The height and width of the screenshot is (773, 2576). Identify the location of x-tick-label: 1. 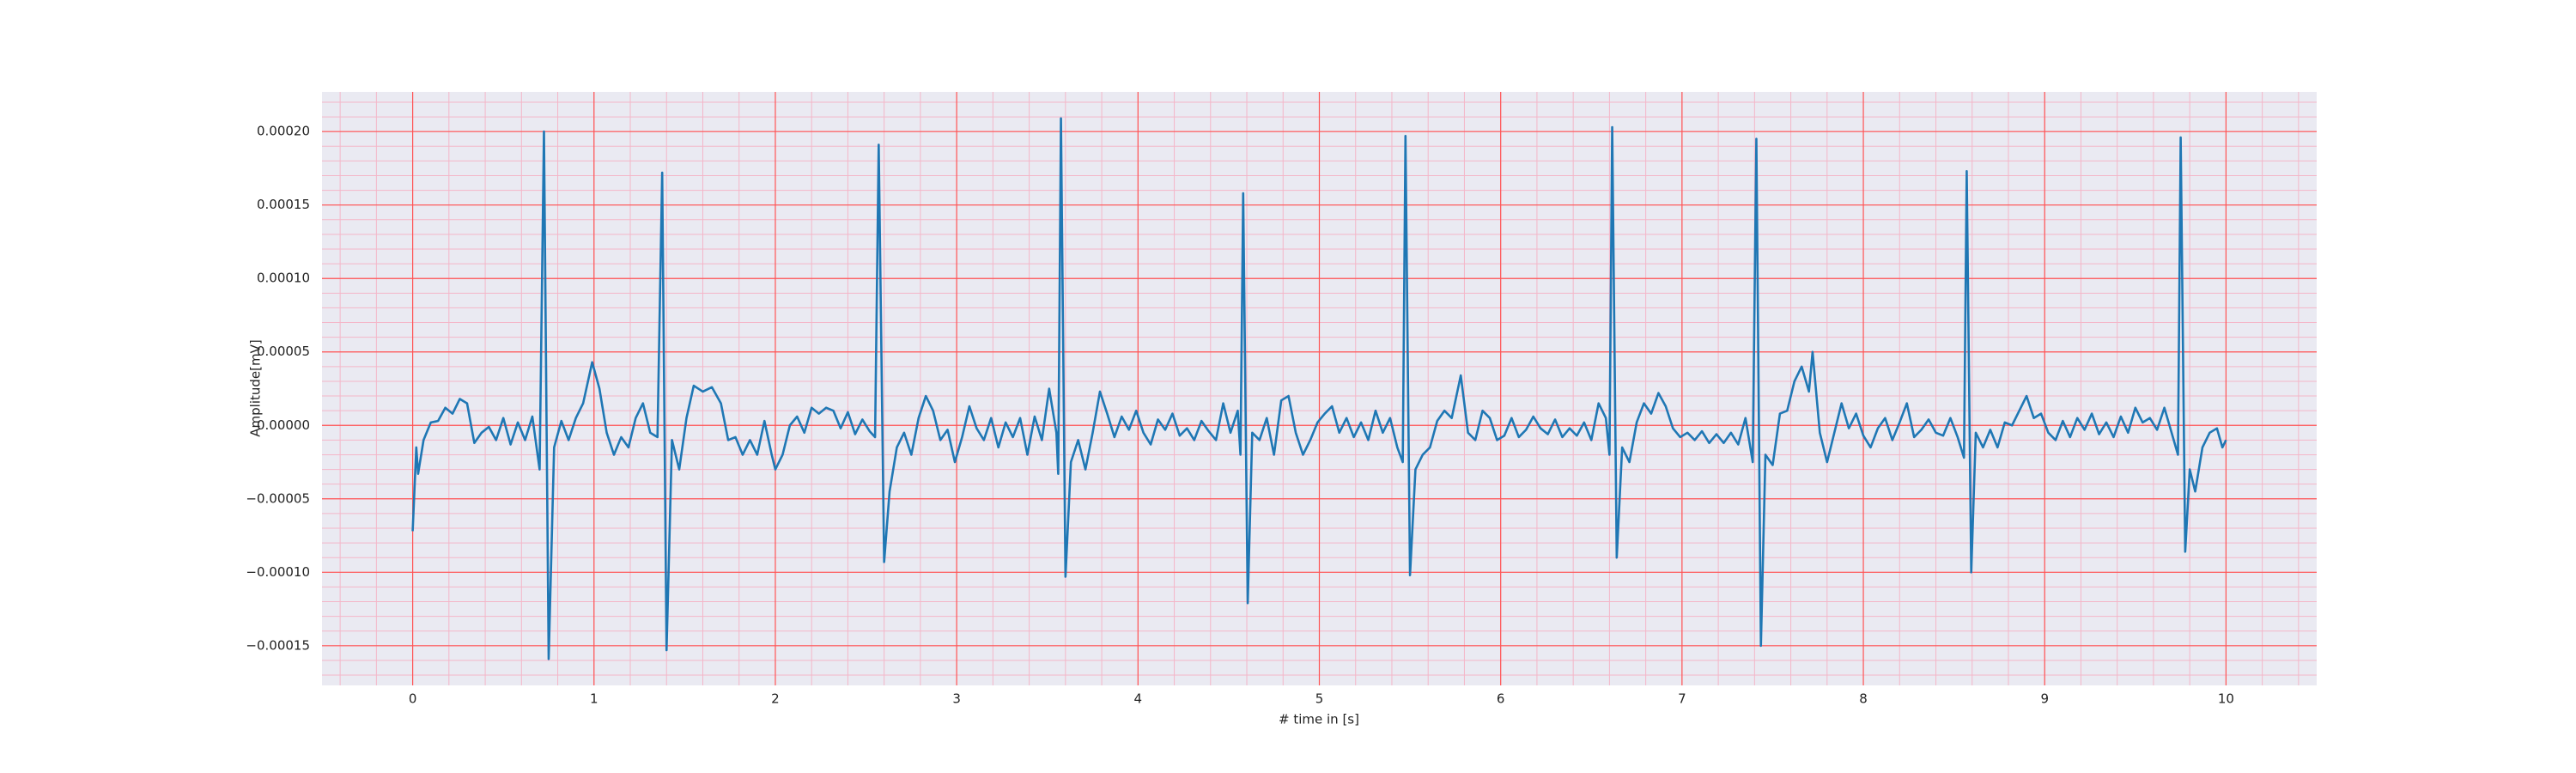
(594, 699).